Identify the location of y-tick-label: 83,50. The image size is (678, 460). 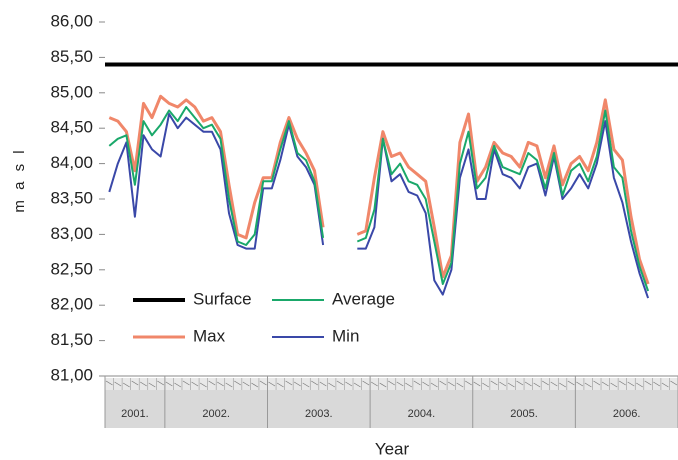
(71, 197).